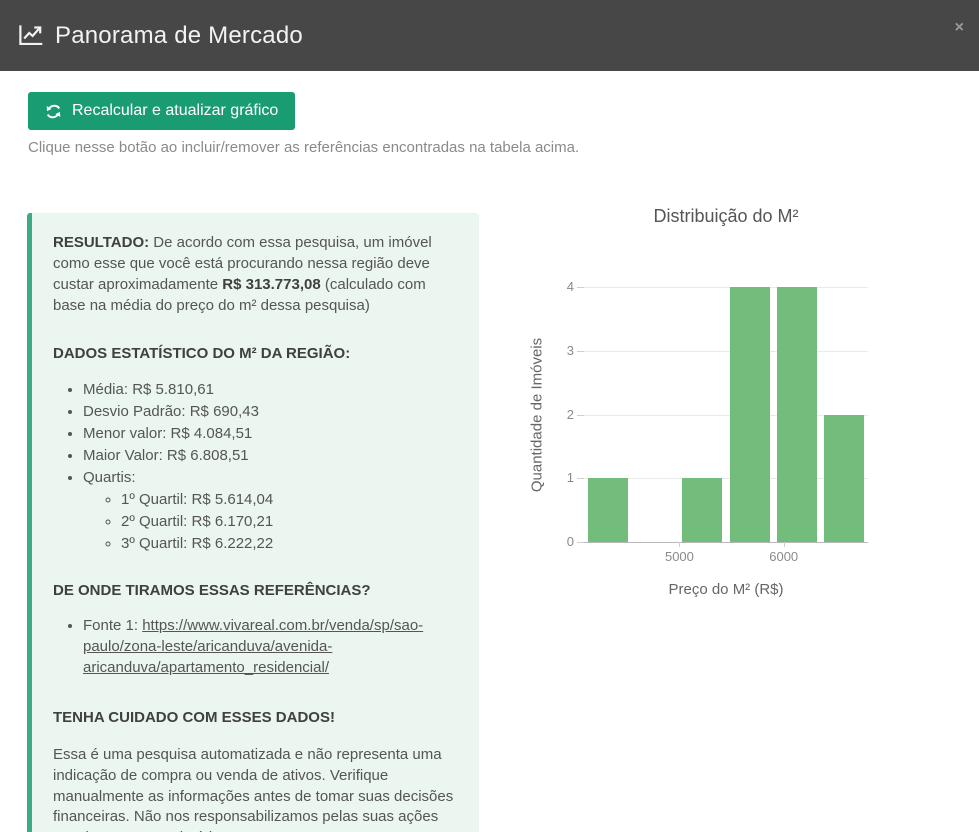 The width and height of the screenshot is (979, 832). What do you see at coordinates (179, 35) in the screenshot?
I see `modal-title: Panorama de Mercado` at bounding box center [179, 35].